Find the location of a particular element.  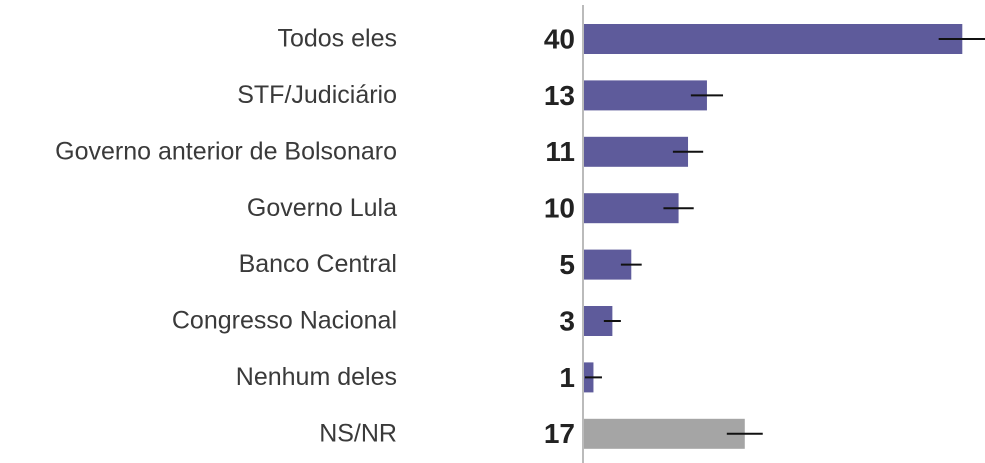

value-label: 17 is located at coordinates (559, 433).